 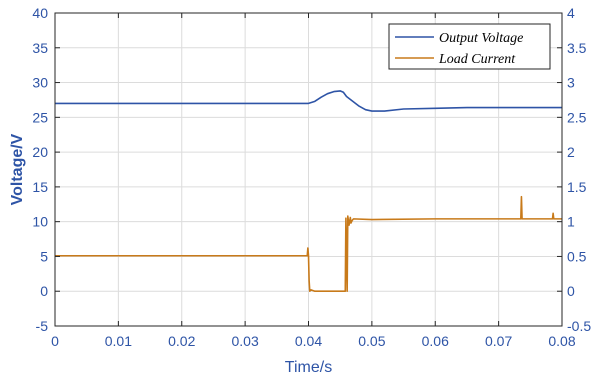 I want to click on x-tick-label: 0.06, so click(x=435, y=341).